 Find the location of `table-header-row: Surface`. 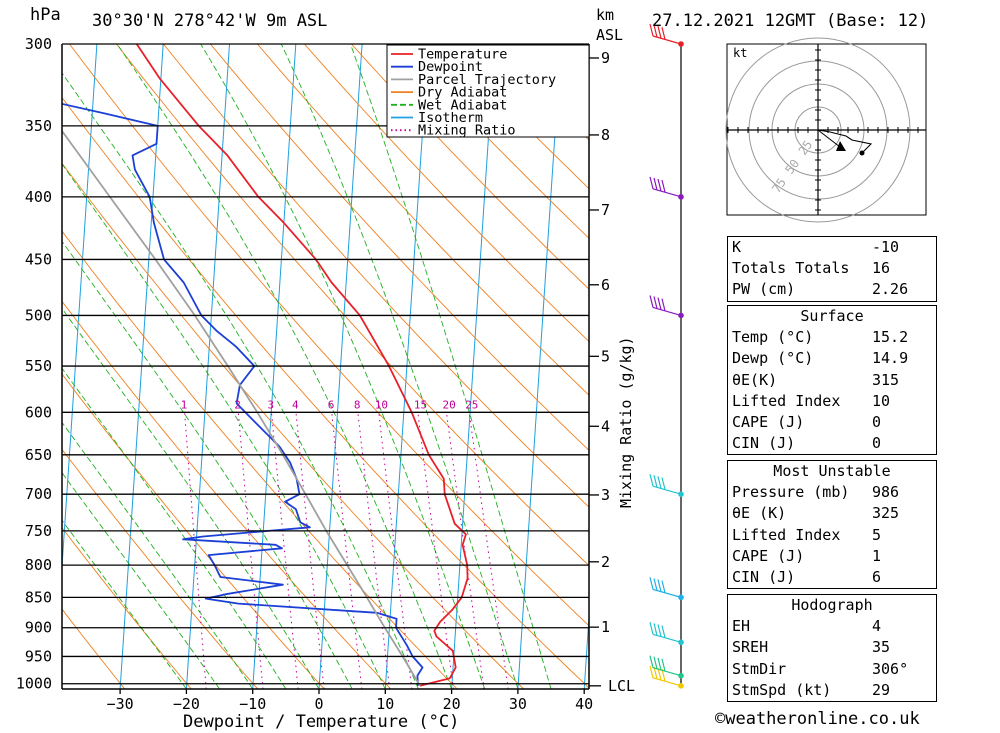

table-header-row: Surface is located at coordinates (832, 317).